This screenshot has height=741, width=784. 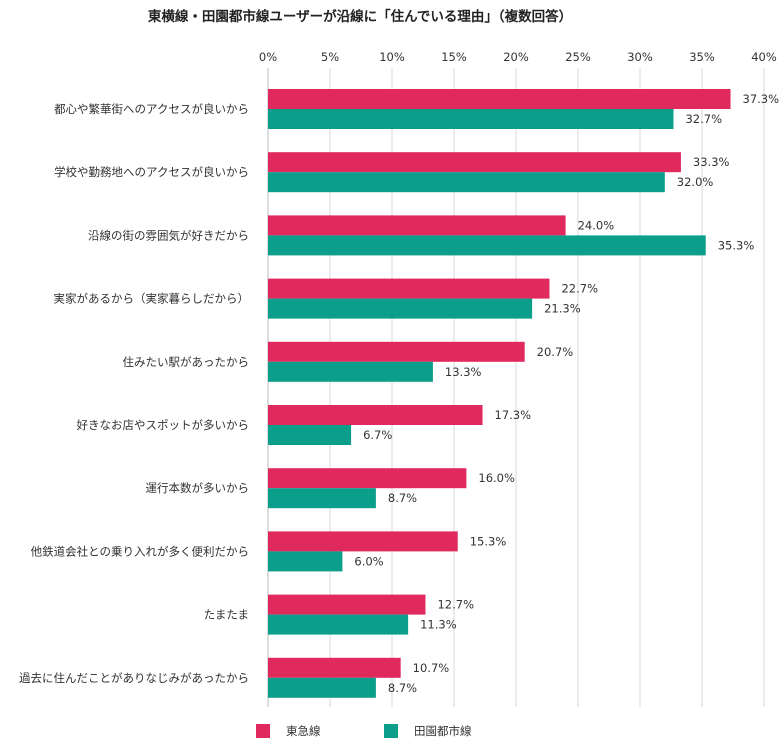 I want to click on data-label: 32.0%, so click(x=695, y=182).